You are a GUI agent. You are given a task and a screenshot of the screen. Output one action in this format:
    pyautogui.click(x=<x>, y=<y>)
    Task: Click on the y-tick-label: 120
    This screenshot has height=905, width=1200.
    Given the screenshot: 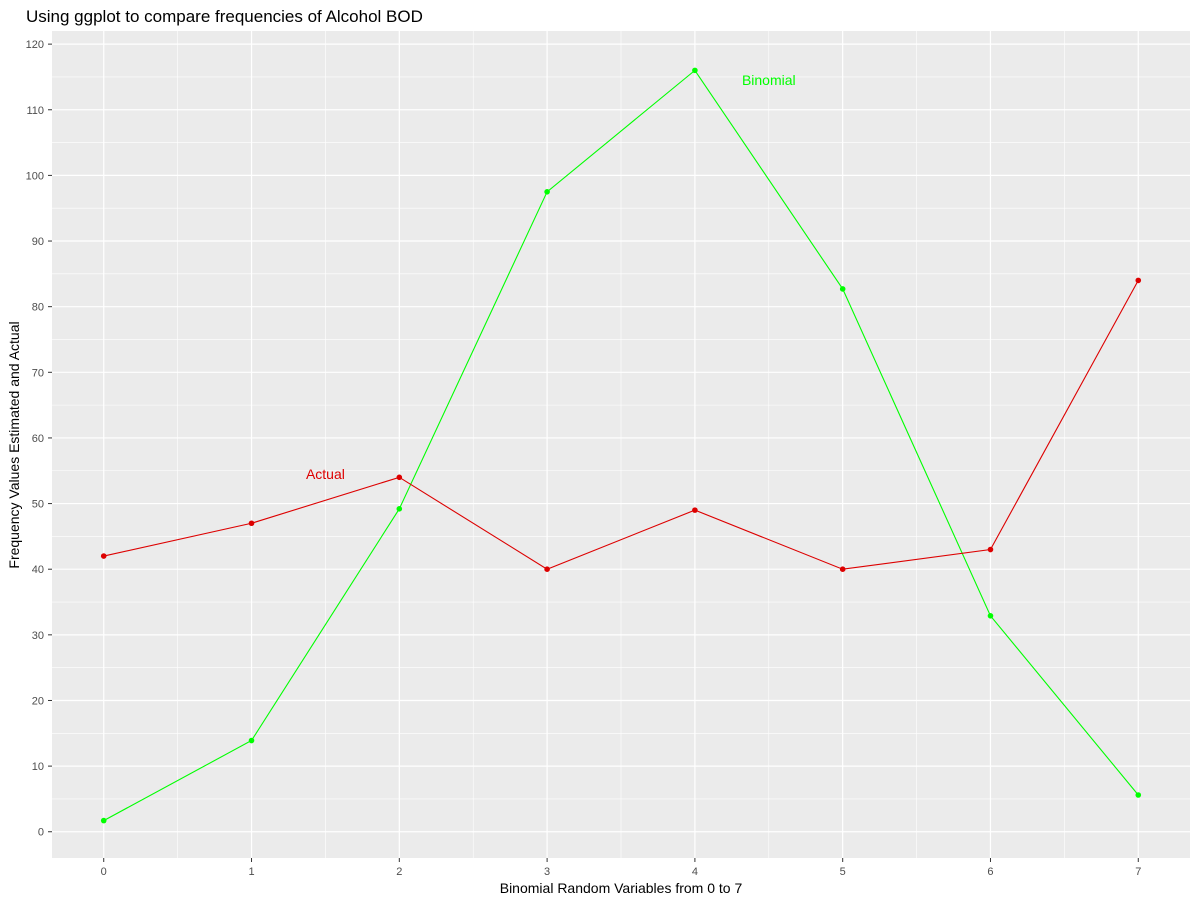 What is the action you would take?
    pyautogui.click(x=35, y=45)
    